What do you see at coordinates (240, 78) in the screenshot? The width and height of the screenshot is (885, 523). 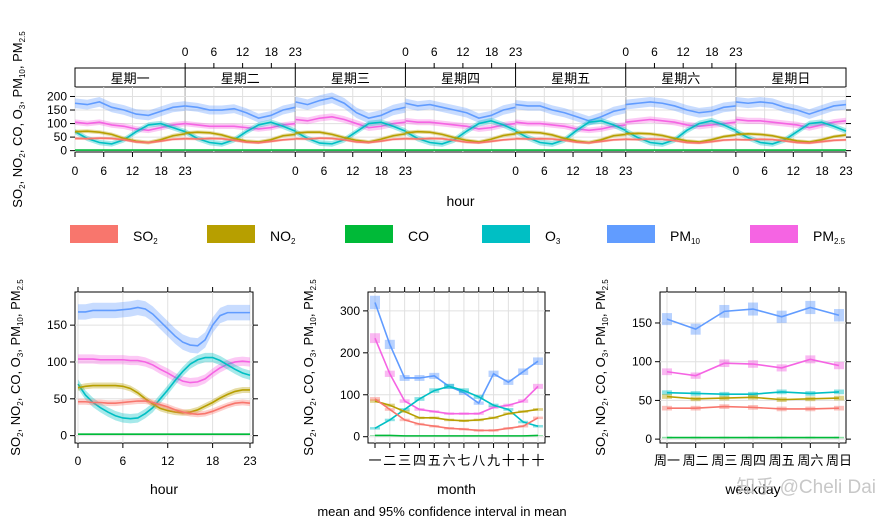 I see `facet-strip-label: 星期二` at bounding box center [240, 78].